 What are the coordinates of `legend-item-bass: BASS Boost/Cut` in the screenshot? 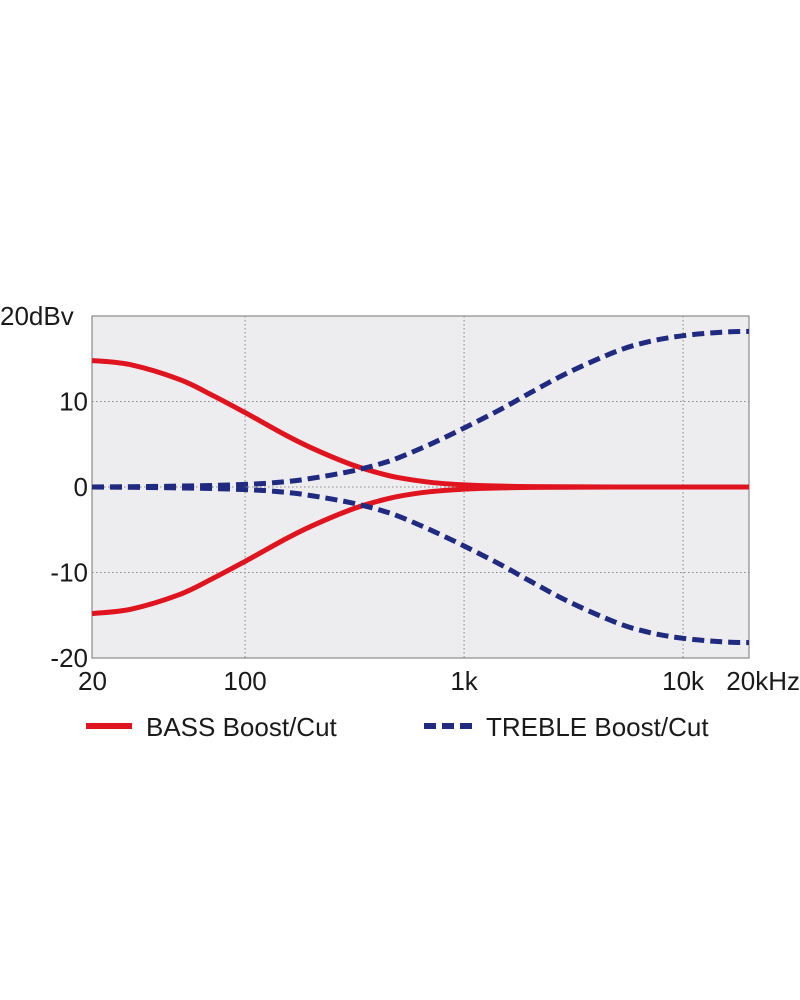 It's located at (212, 727).